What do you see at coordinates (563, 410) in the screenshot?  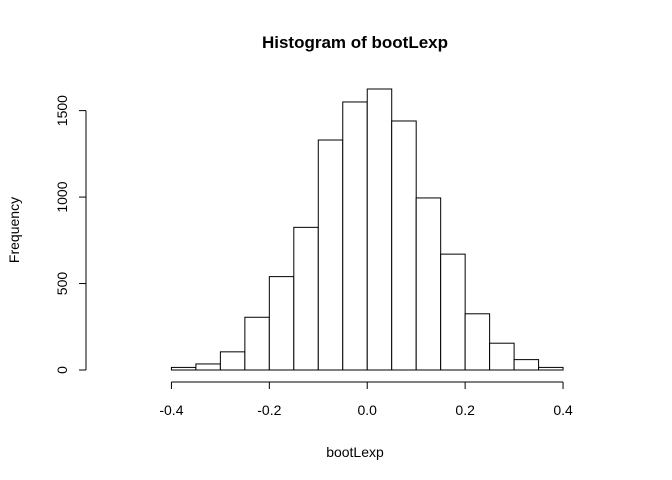 I see `x-tick-label: 0.4` at bounding box center [563, 410].